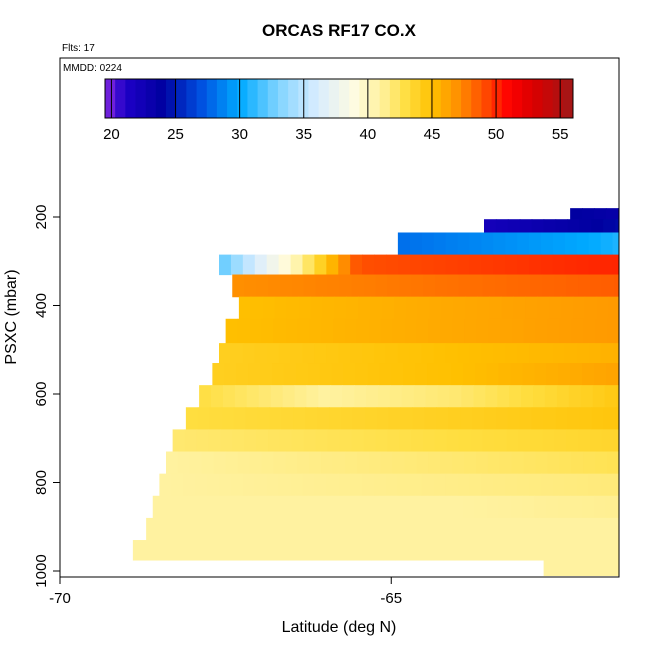 This screenshot has width=650, height=650. I want to click on flights-note: Flts: 17, so click(78, 48).